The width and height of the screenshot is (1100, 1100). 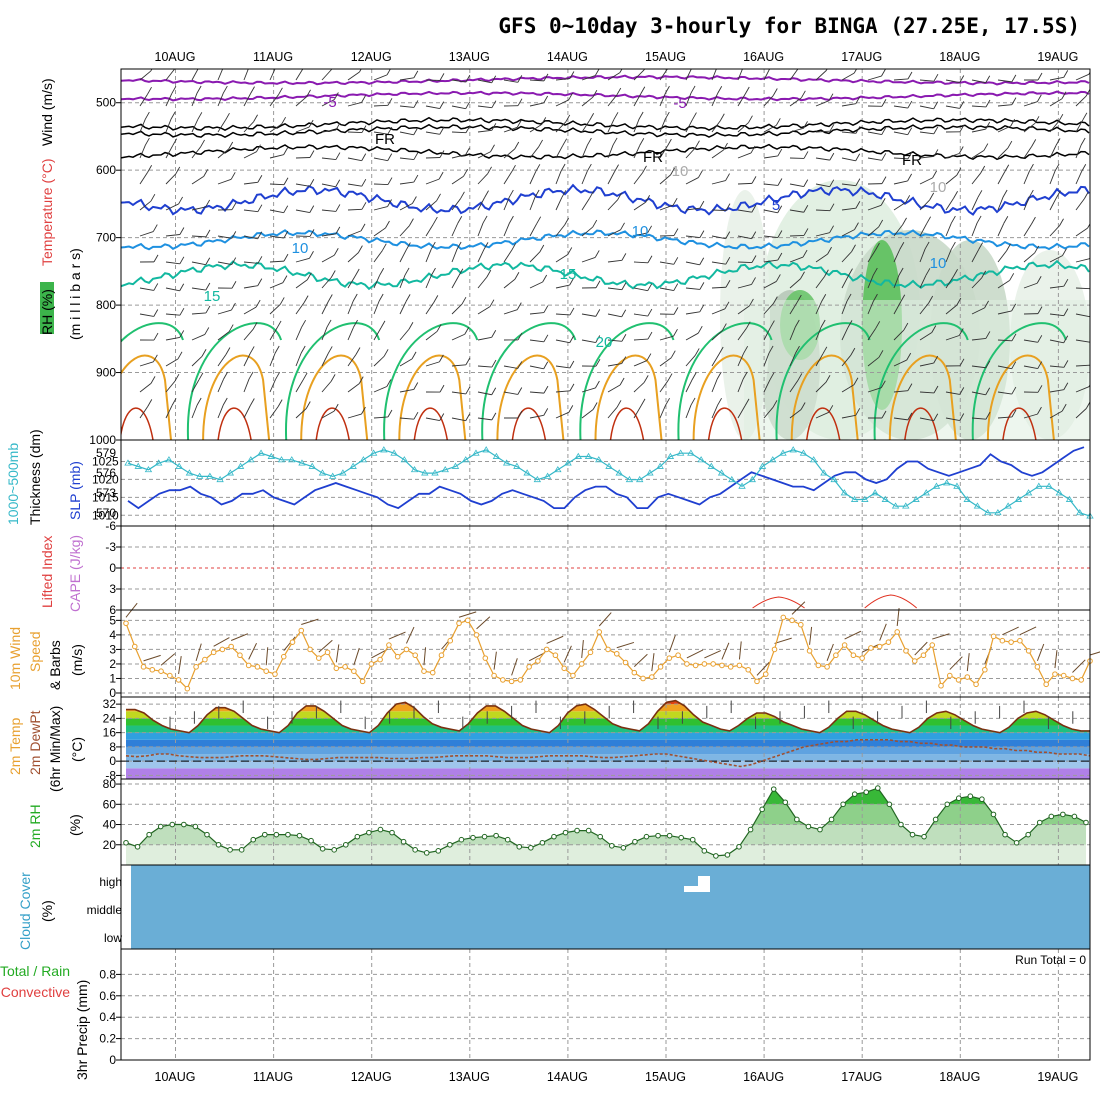 What do you see at coordinates (112, 678) in the screenshot?
I see `tick-label: 1` at bounding box center [112, 678].